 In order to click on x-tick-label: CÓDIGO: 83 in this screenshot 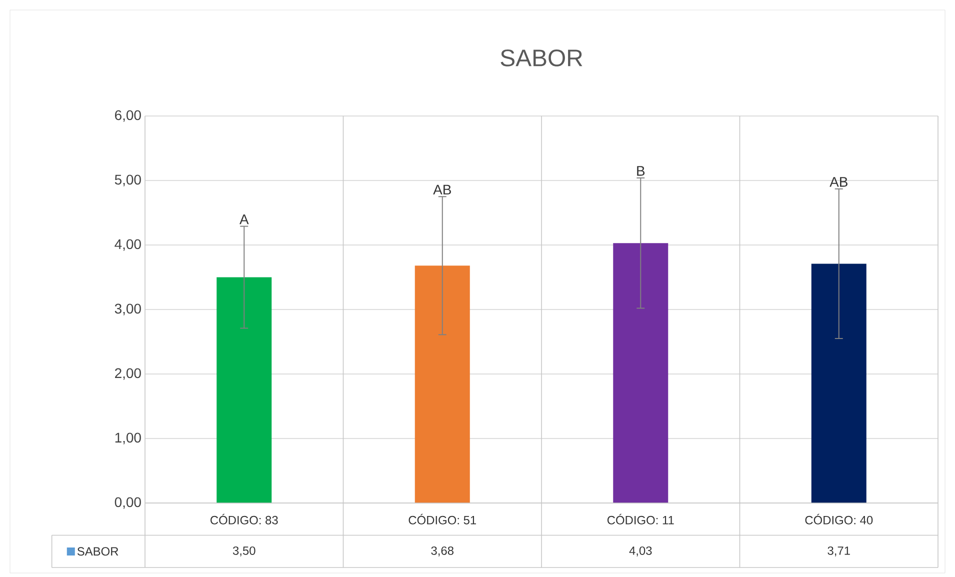, I will do `click(244, 519)`.